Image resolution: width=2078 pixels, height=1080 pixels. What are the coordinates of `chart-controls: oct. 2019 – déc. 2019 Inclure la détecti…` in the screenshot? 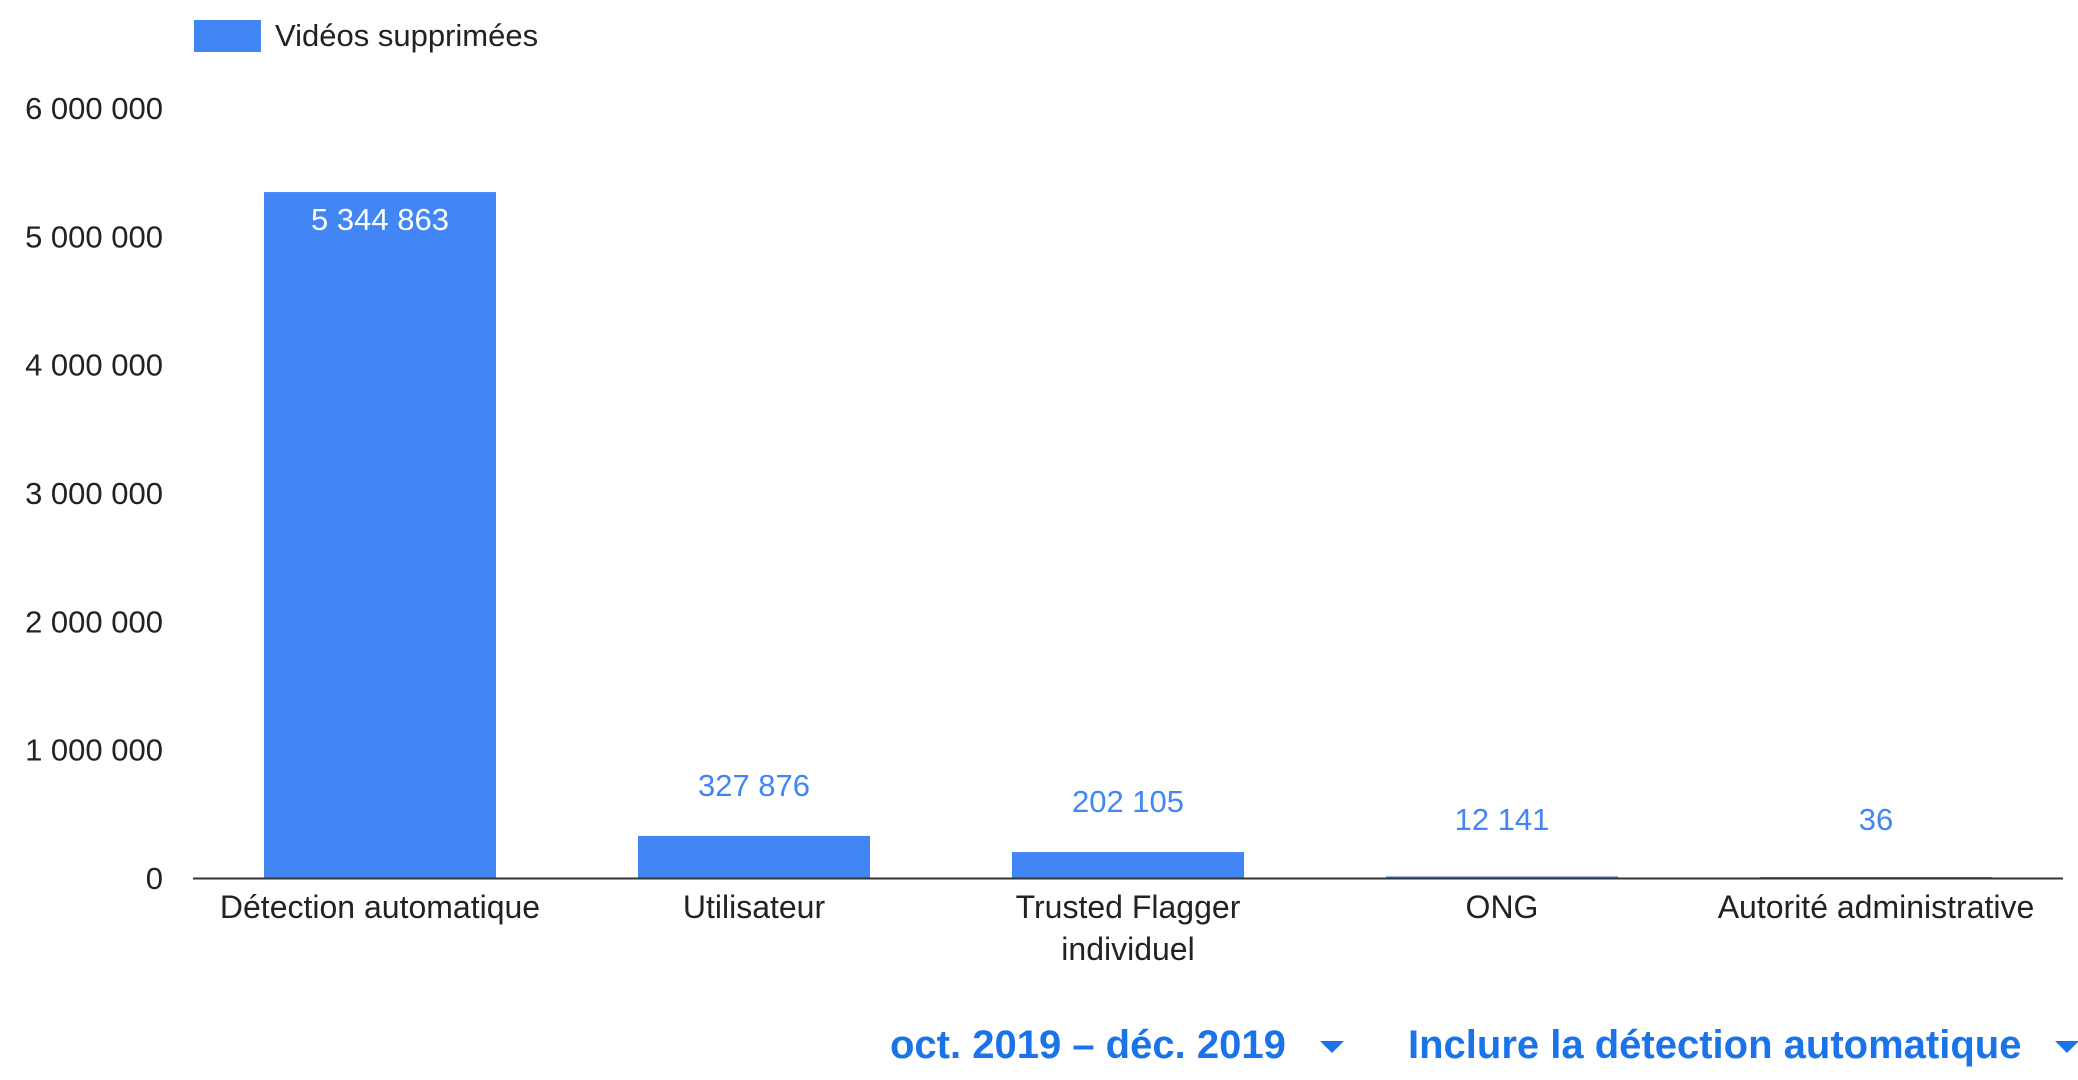 It's located at (1039, 1045).